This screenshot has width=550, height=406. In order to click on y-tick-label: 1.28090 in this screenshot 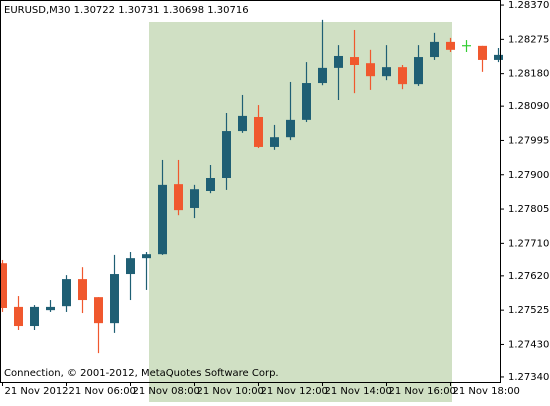, I will do `click(528, 106)`.